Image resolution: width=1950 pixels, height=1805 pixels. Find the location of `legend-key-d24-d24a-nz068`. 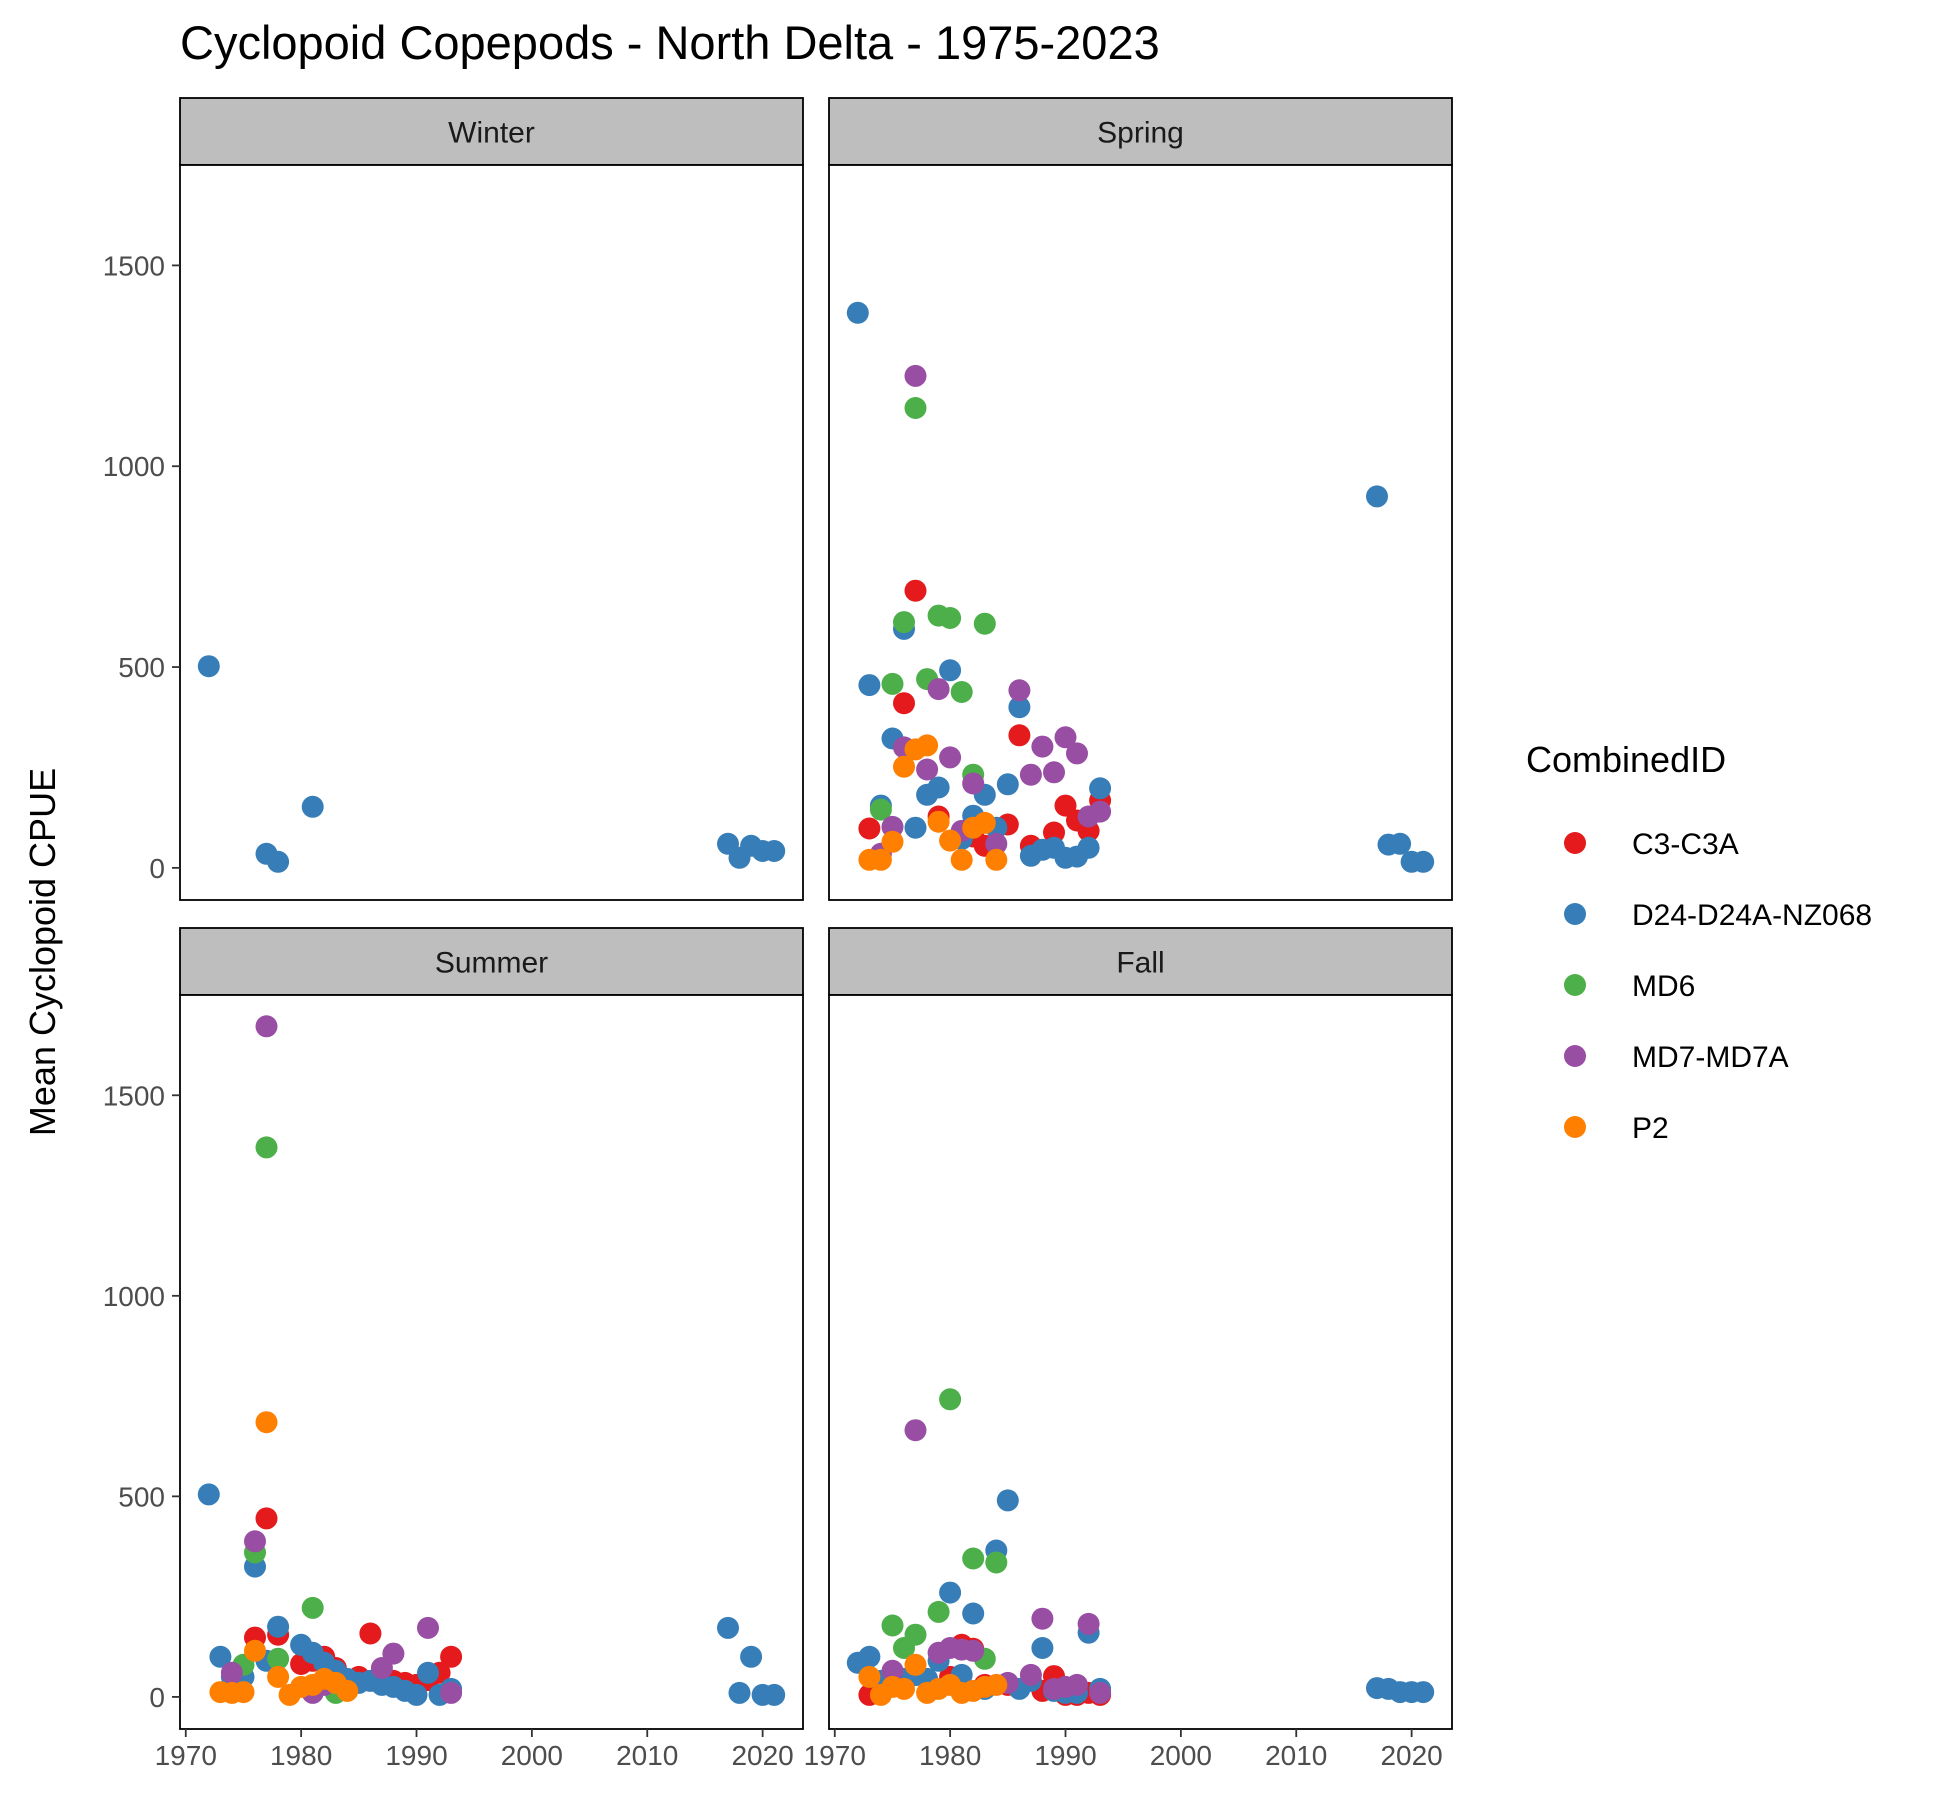

legend-key-d24-d24a-nz068 is located at coordinates (1575, 914).